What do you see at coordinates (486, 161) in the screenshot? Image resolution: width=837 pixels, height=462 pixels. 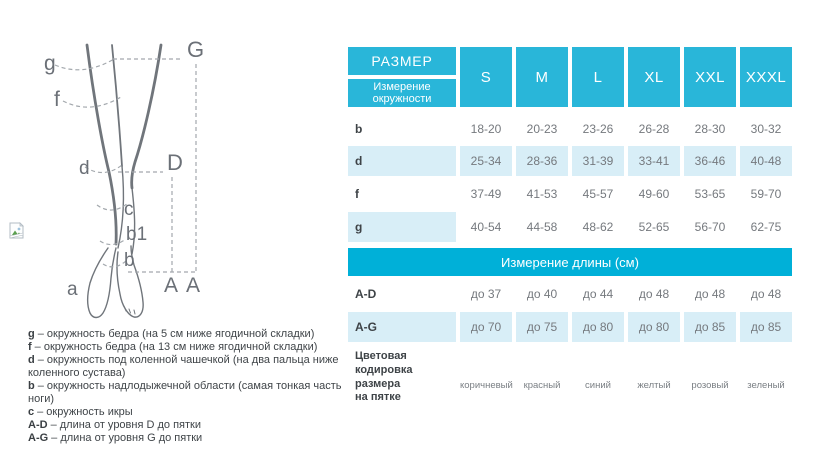 I see `table-cell: 25-34` at bounding box center [486, 161].